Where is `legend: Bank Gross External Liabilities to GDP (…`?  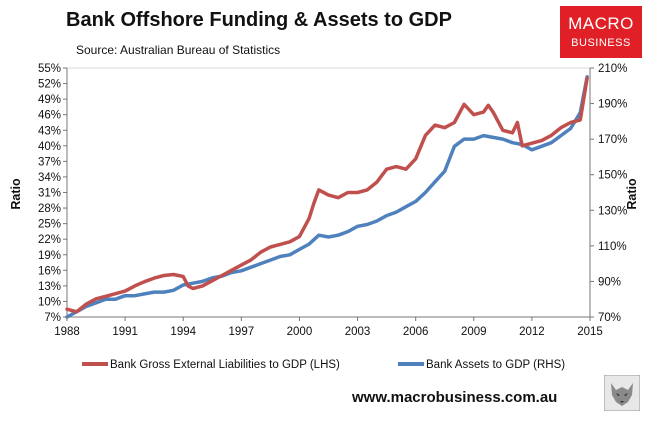 legend: Bank Gross External Liabilities to GDP (… is located at coordinates (323, 365).